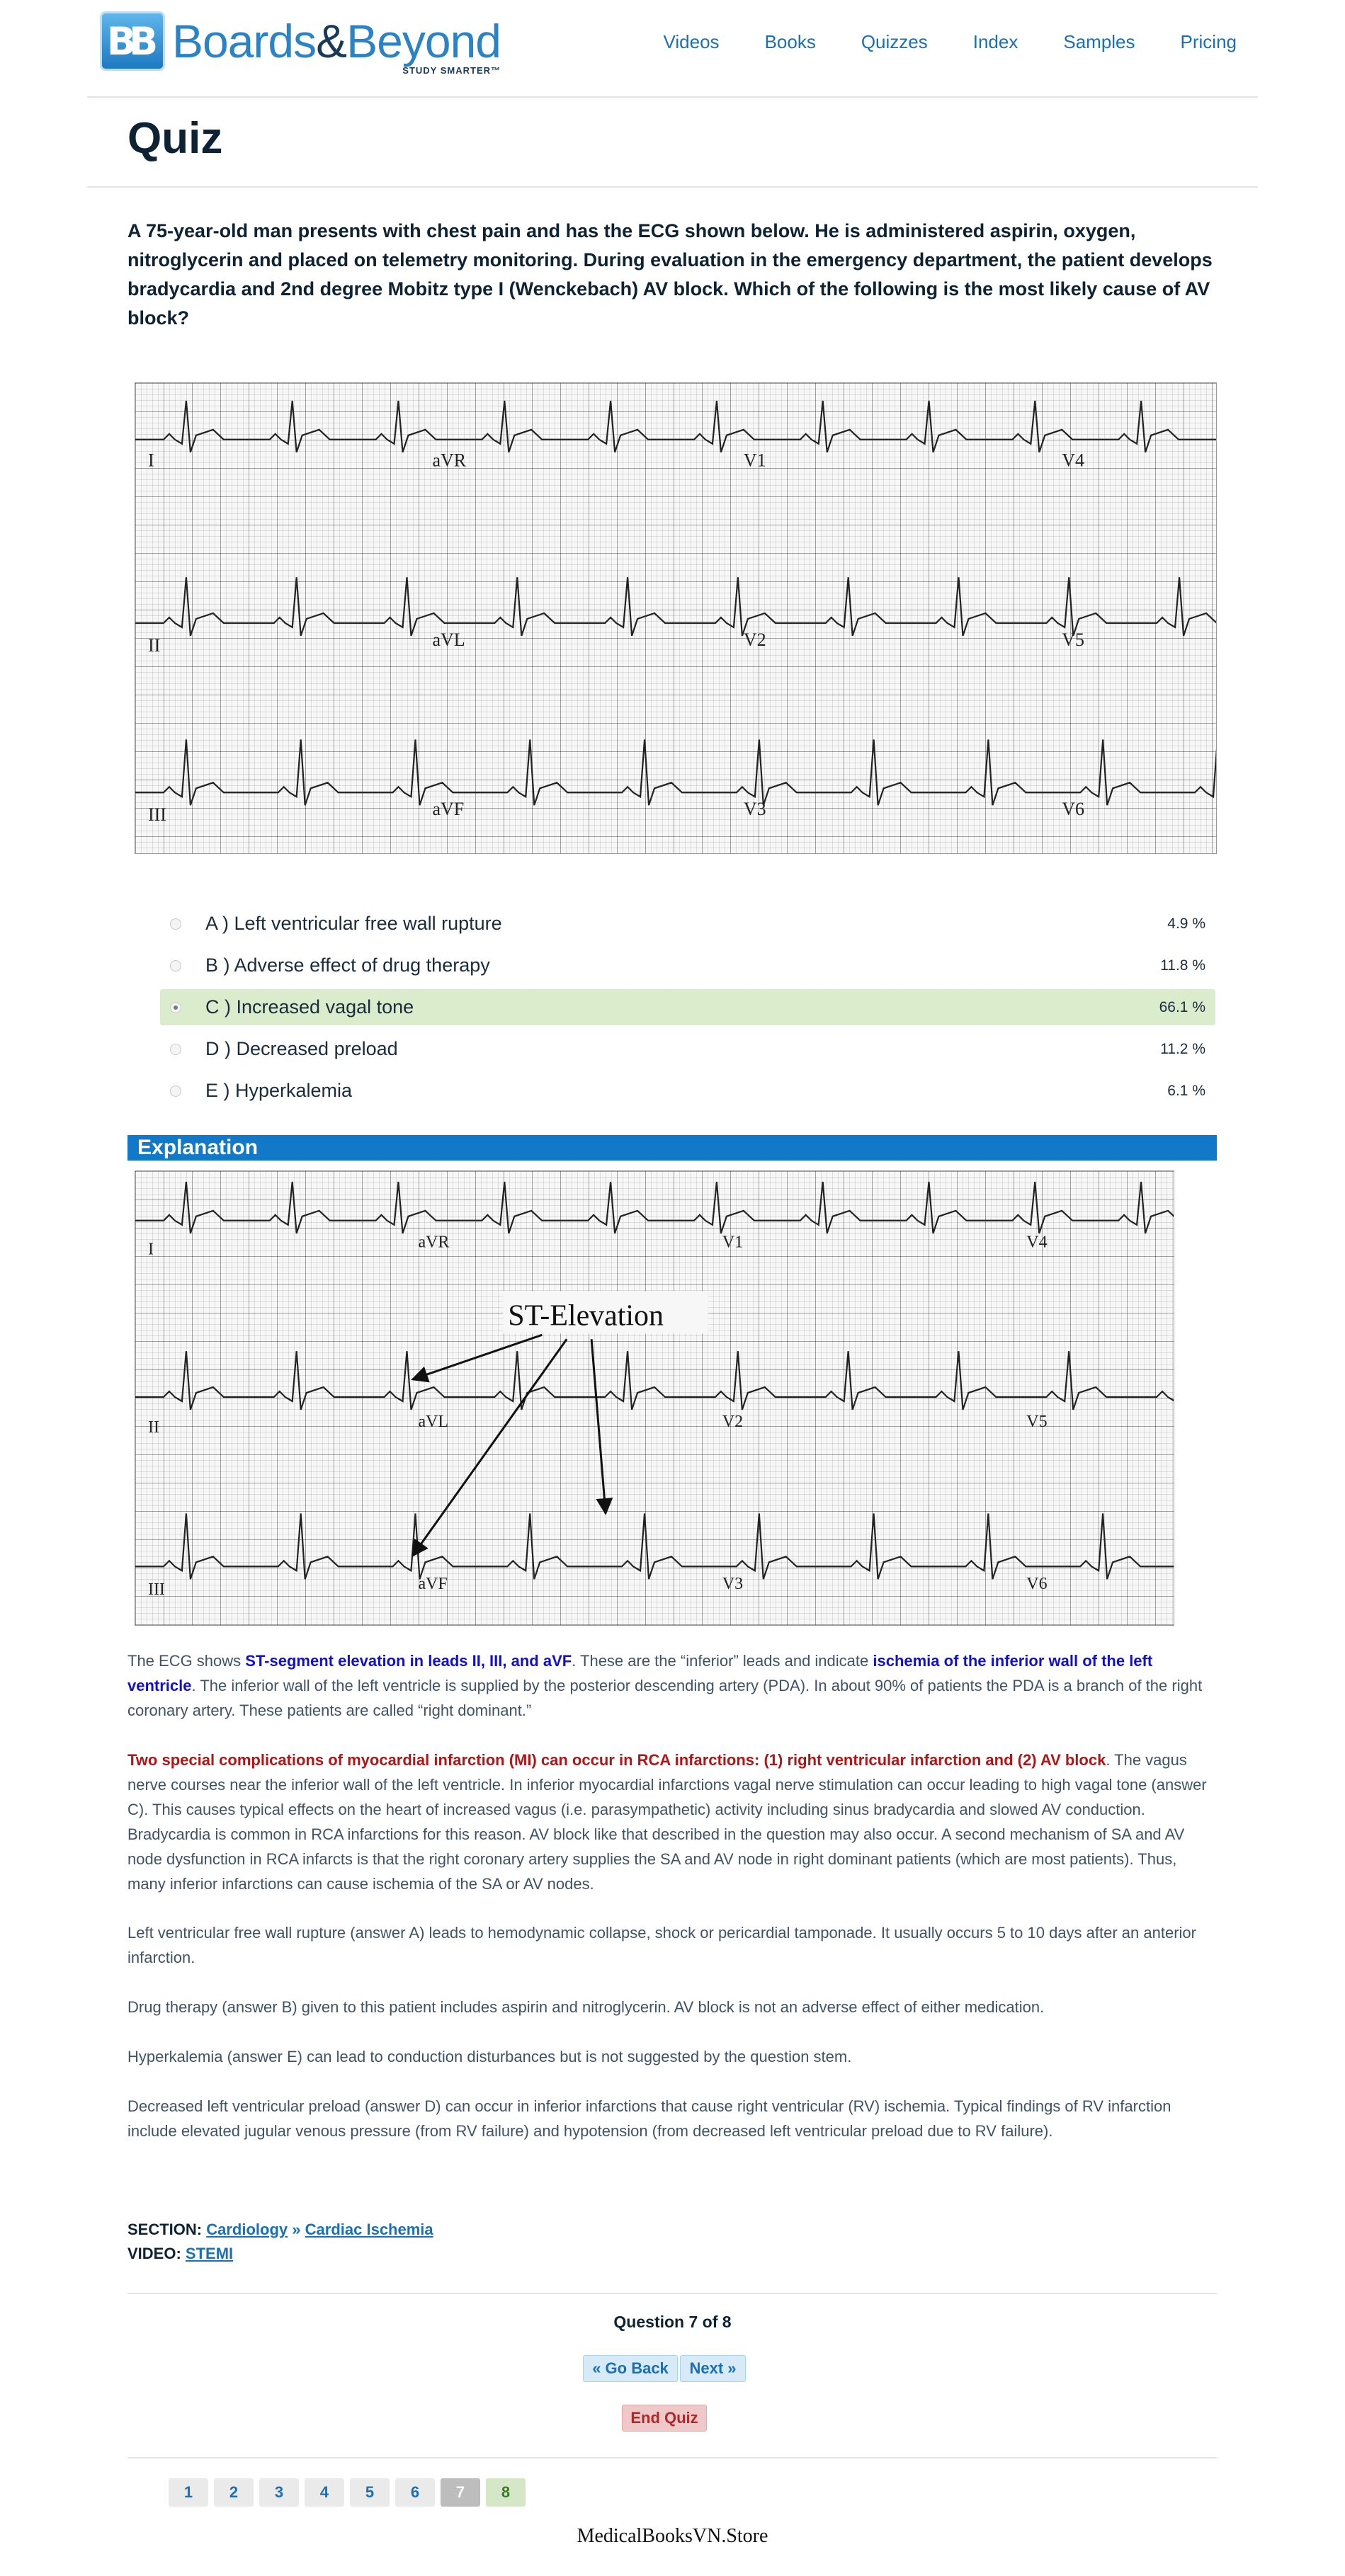 This screenshot has width=1345, height=2576. What do you see at coordinates (586, 1315) in the screenshot?
I see `st-elevation-annotation: ST-Elevation` at bounding box center [586, 1315].